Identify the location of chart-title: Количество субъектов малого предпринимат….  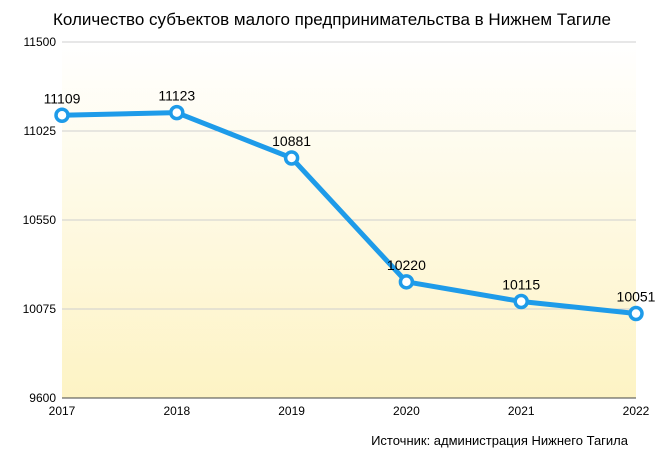
(332, 19).